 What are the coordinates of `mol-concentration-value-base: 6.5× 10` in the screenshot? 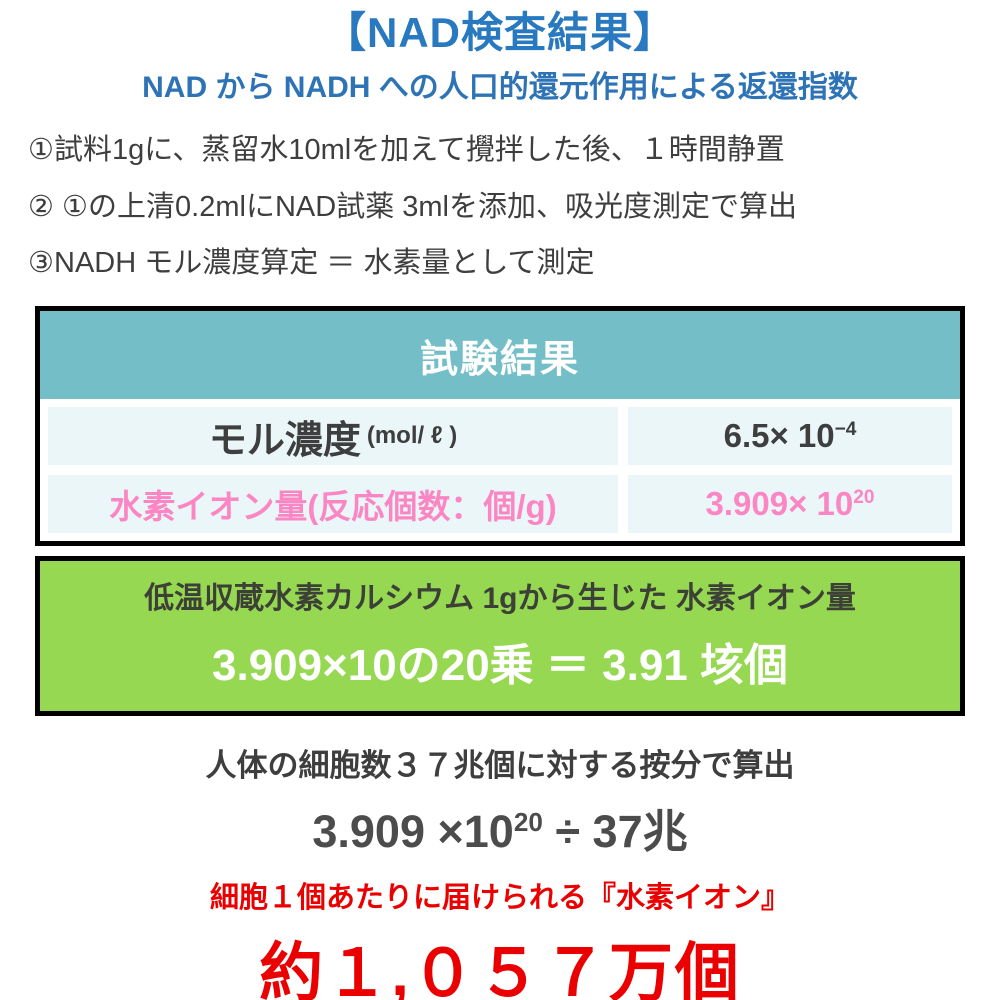 It's located at (779, 436).